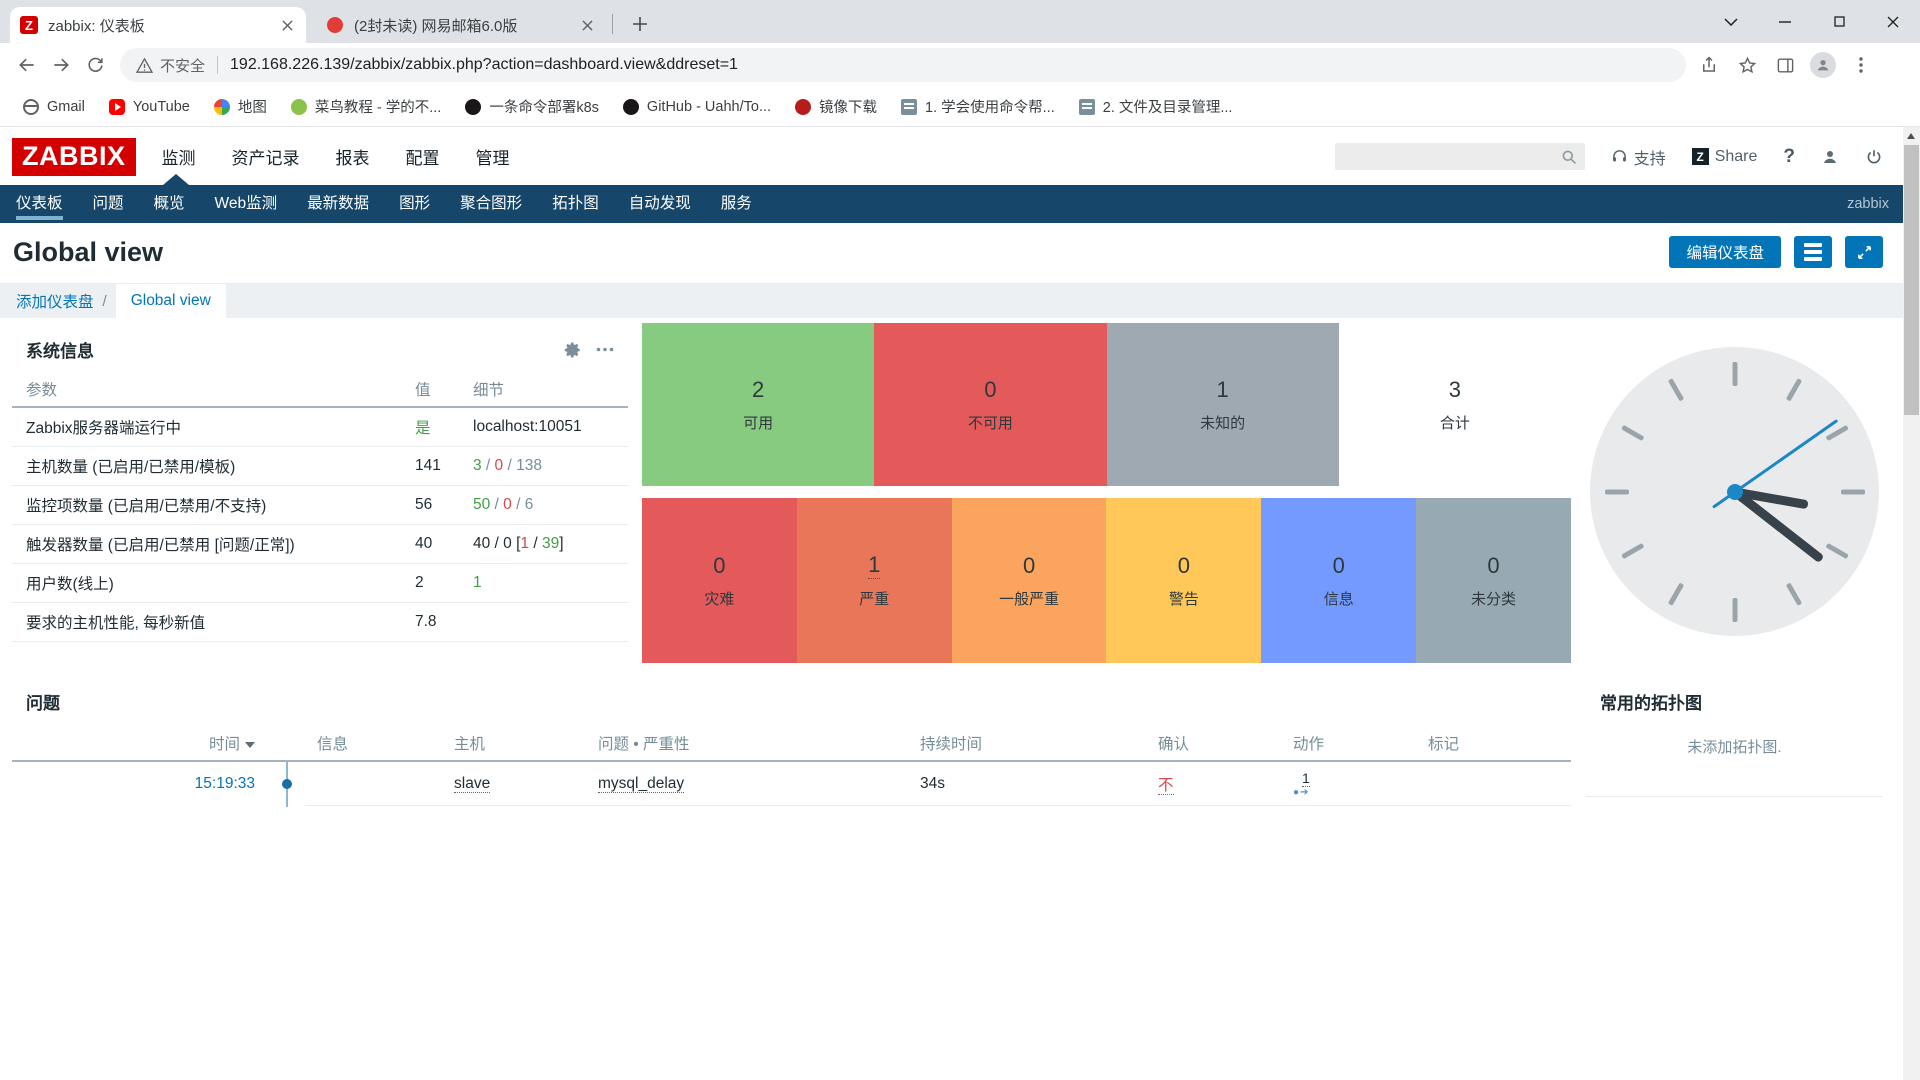  What do you see at coordinates (605, 349) in the screenshot?
I see `kebab-menu-icon` at bounding box center [605, 349].